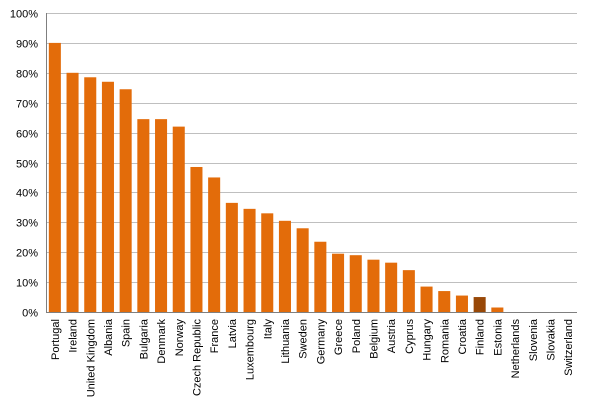 Image resolution: width=590 pixels, height=416 pixels. Describe the element at coordinates (196, 239) in the screenshot. I see `bar-czech-republic` at that location.